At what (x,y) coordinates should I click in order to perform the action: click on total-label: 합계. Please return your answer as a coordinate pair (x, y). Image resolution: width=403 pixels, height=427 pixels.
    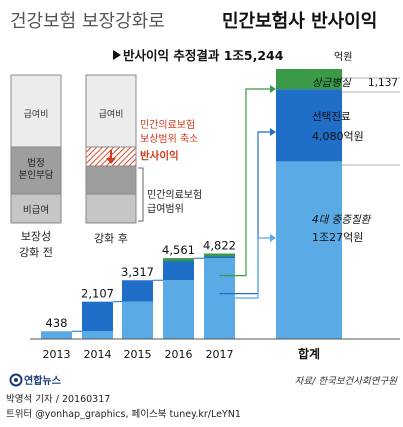
    Looking at the image, I should click on (309, 353).